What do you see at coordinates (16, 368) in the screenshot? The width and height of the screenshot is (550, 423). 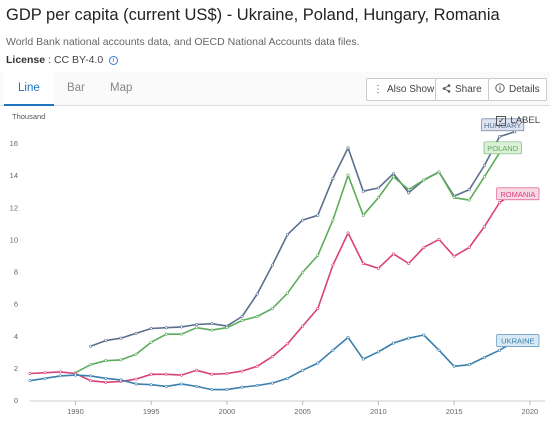 I see `y-tick-label: 2` at bounding box center [16, 368].